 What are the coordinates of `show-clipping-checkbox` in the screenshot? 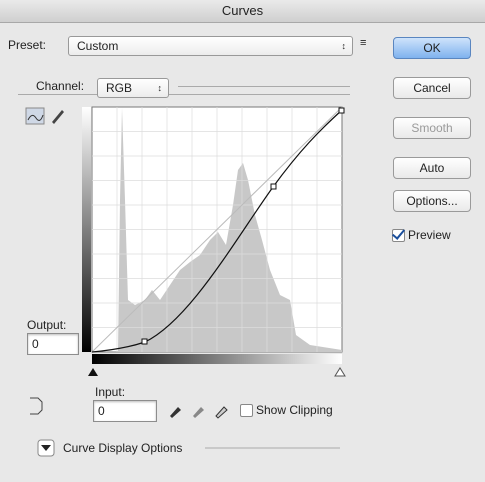 It's located at (246, 410).